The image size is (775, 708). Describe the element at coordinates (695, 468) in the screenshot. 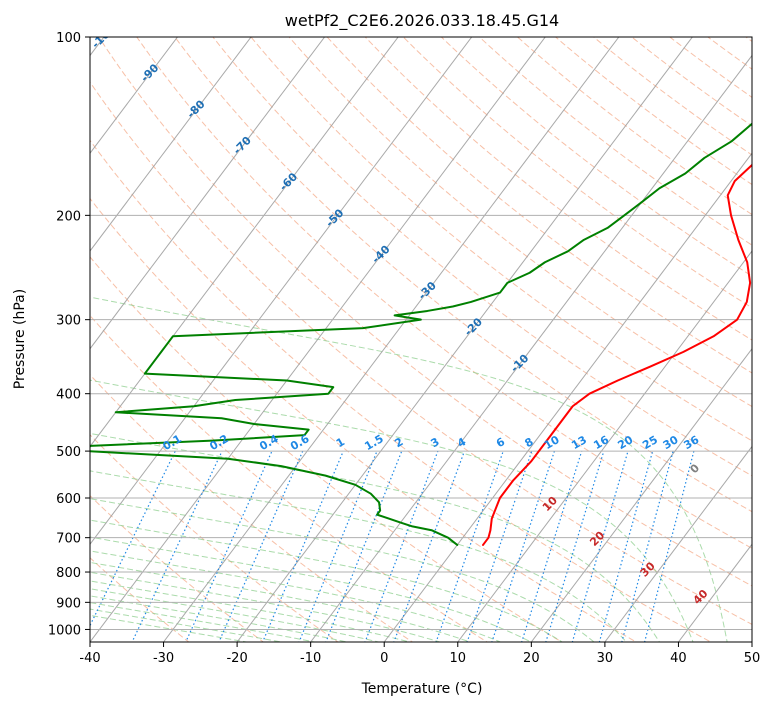

I see `isotherm-label: 0` at that location.